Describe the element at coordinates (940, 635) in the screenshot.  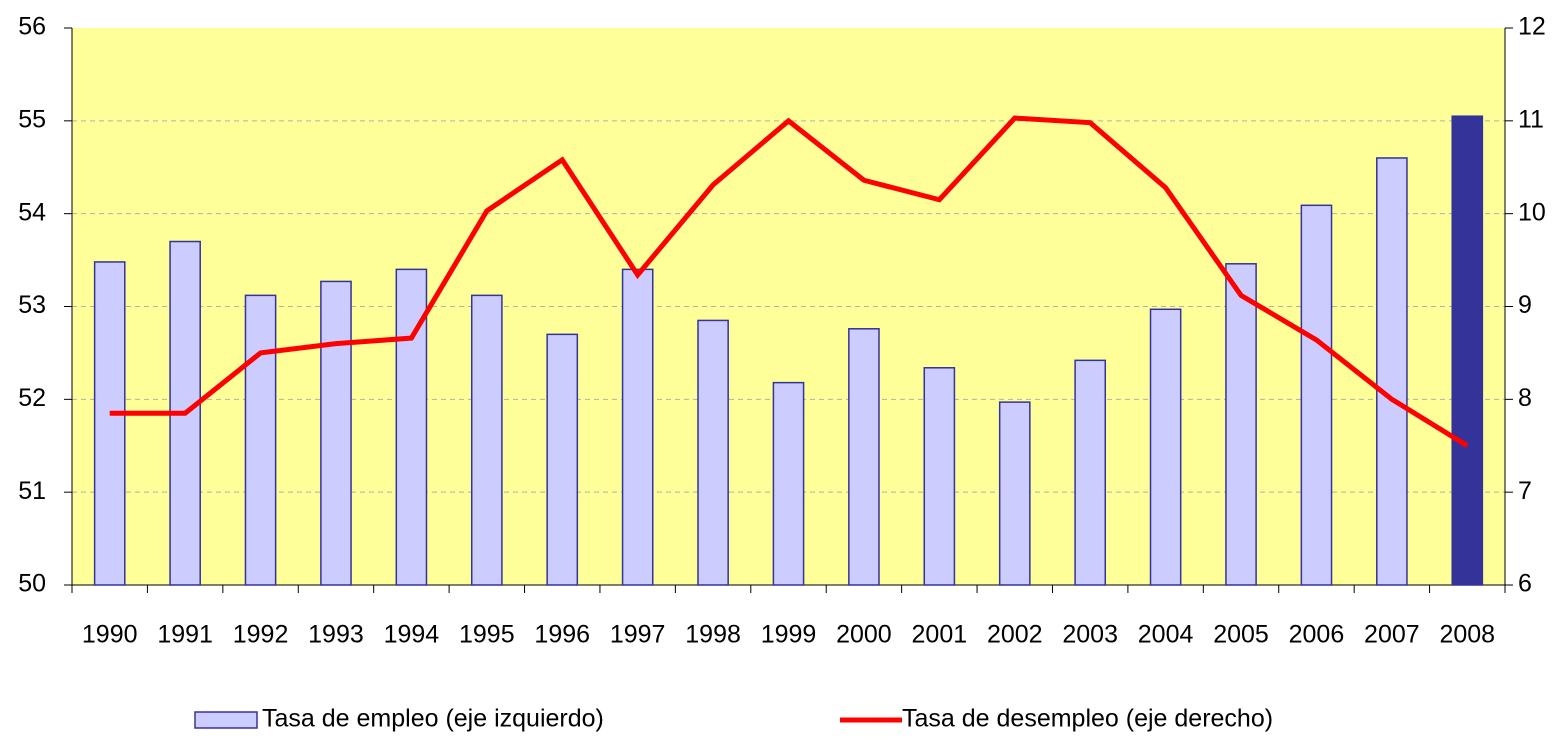
I see `x-tick-label: 2001` at that location.